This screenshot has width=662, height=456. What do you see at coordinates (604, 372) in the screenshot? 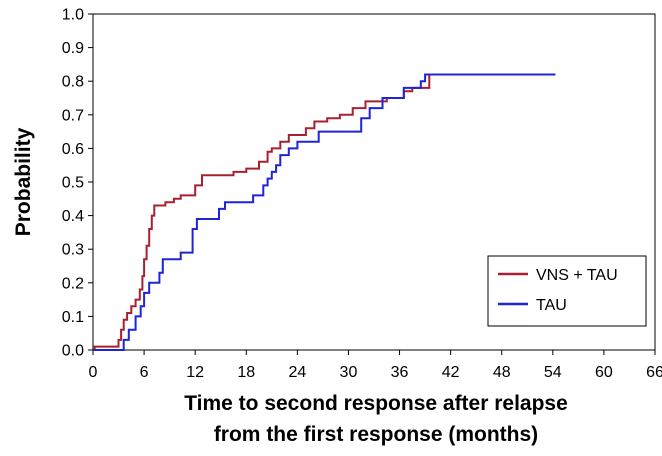
I see `x-tick-label: 60` at bounding box center [604, 372].